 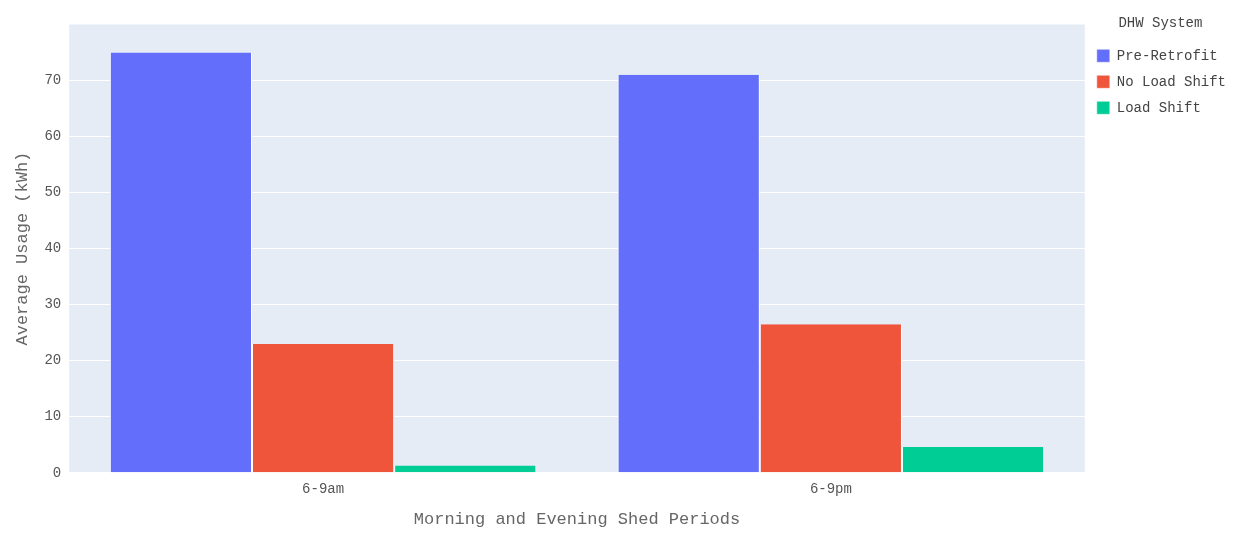 I want to click on y-tick-label: 0, so click(x=57, y=472).